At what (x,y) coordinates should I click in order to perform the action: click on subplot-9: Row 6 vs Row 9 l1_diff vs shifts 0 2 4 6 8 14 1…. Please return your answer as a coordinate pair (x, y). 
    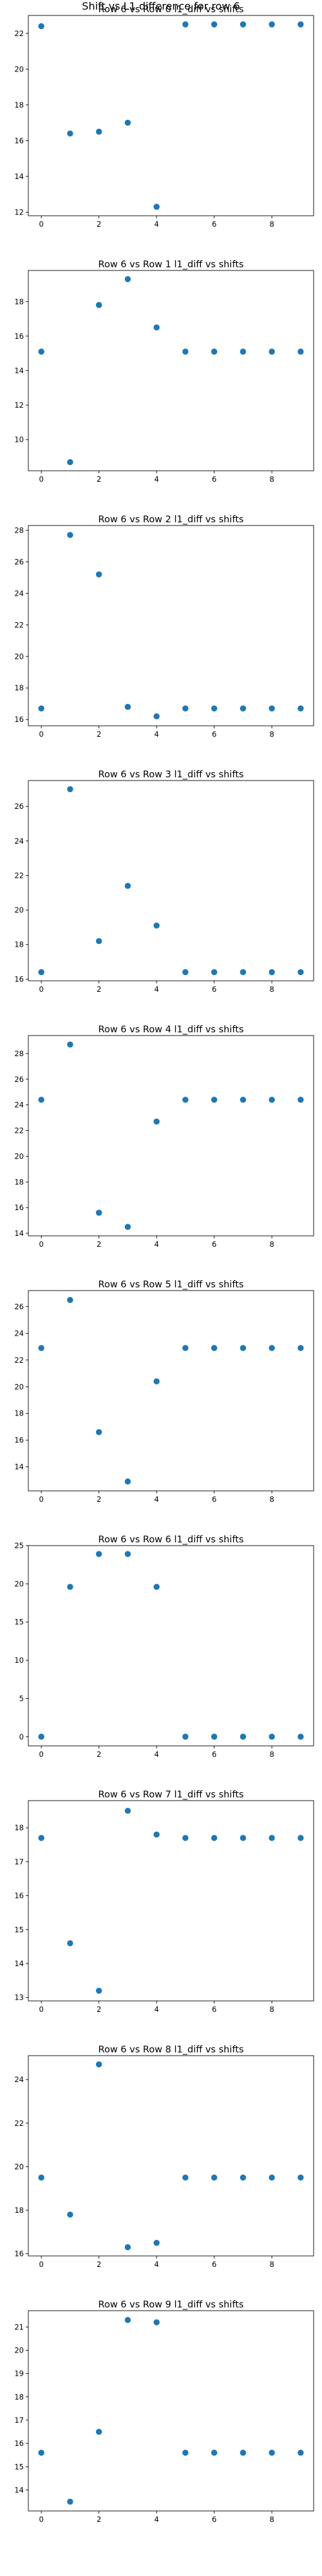
    Looking at the image, I should click on (164, 2412).